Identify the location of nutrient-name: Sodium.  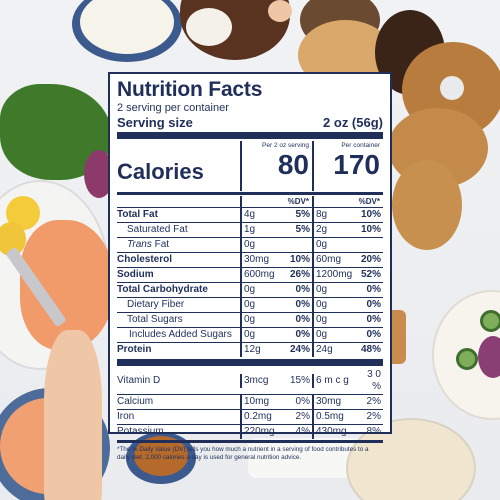
(135, 274).